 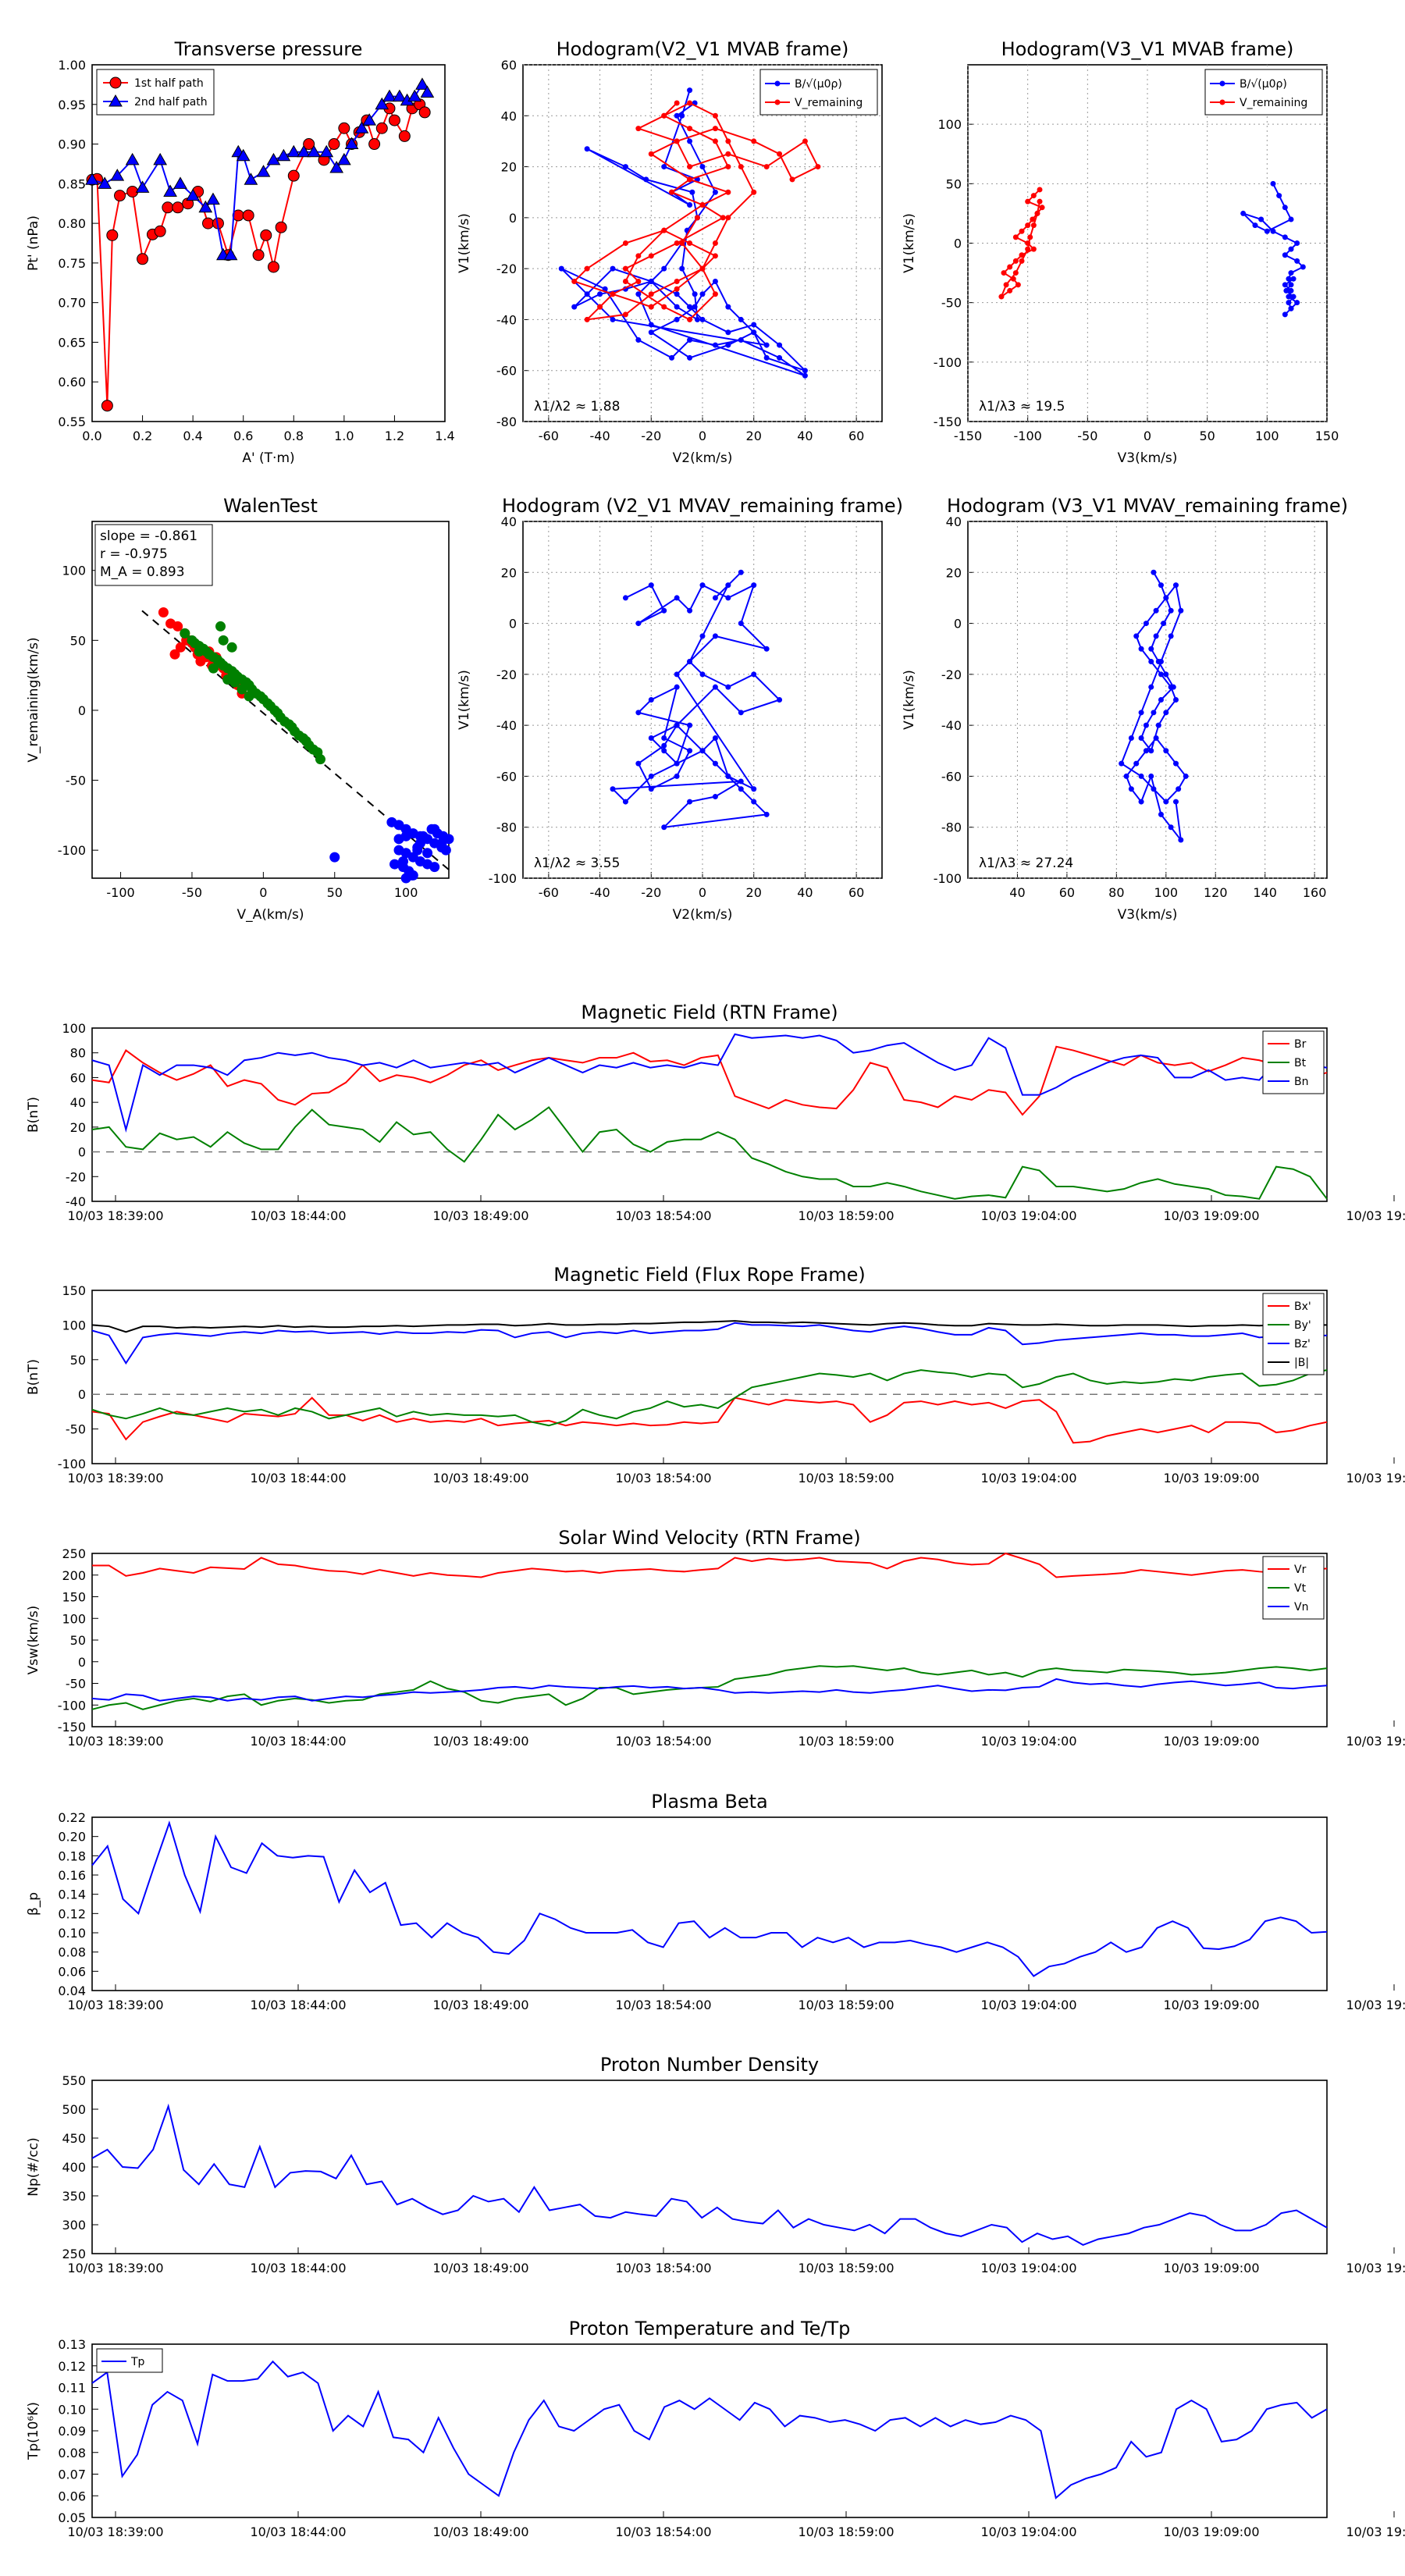 I want to click on y-tick-label: -20, so click(x=507, y=269).